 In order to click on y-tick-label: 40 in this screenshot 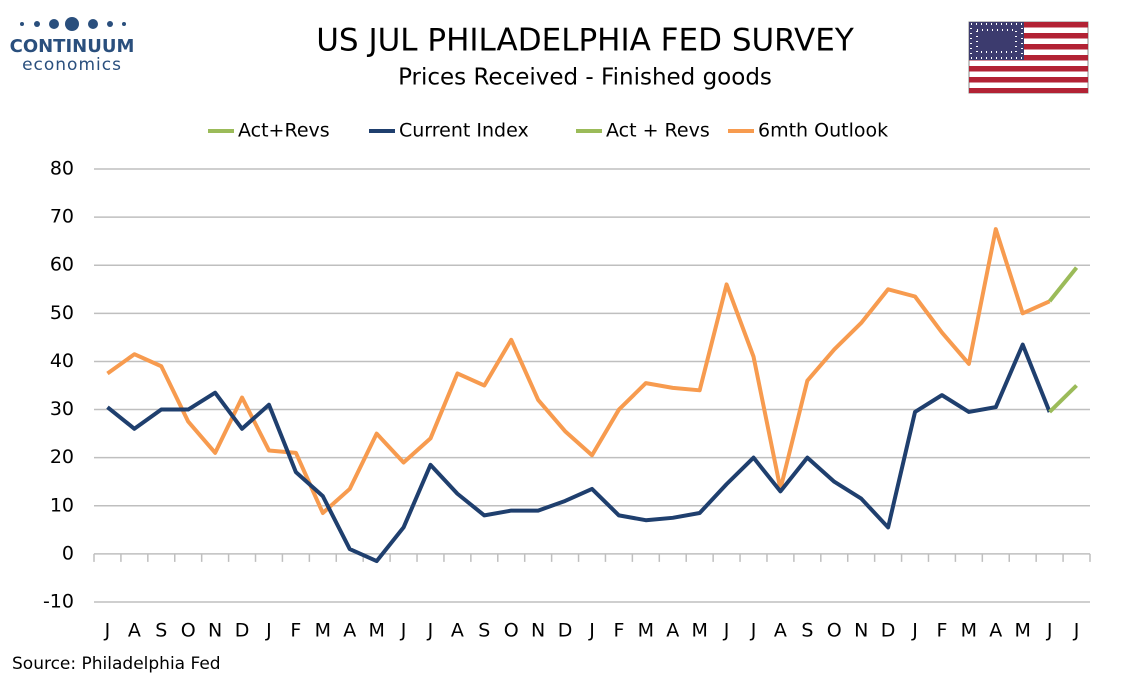, I will do `click(62, 361)`.